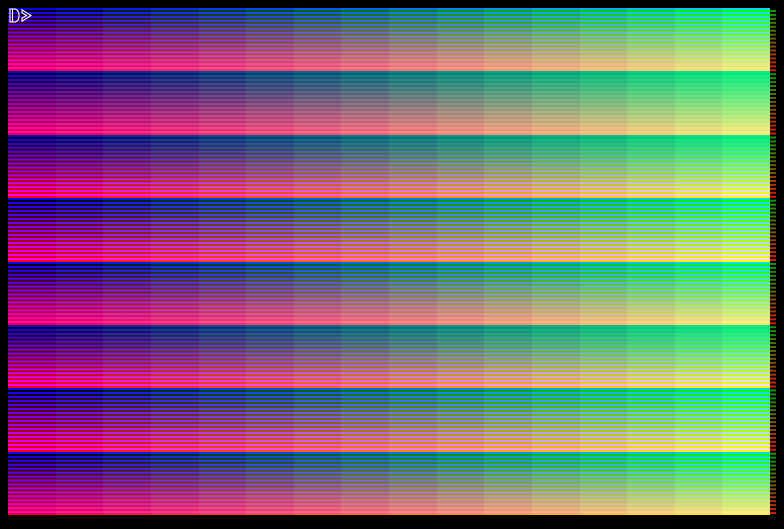 The width and height of the screenshot is (784, 529). What do you see at coordinates (773, 261) in the screenshot?
I see `edge-strip` at bounding box center [773, 261].